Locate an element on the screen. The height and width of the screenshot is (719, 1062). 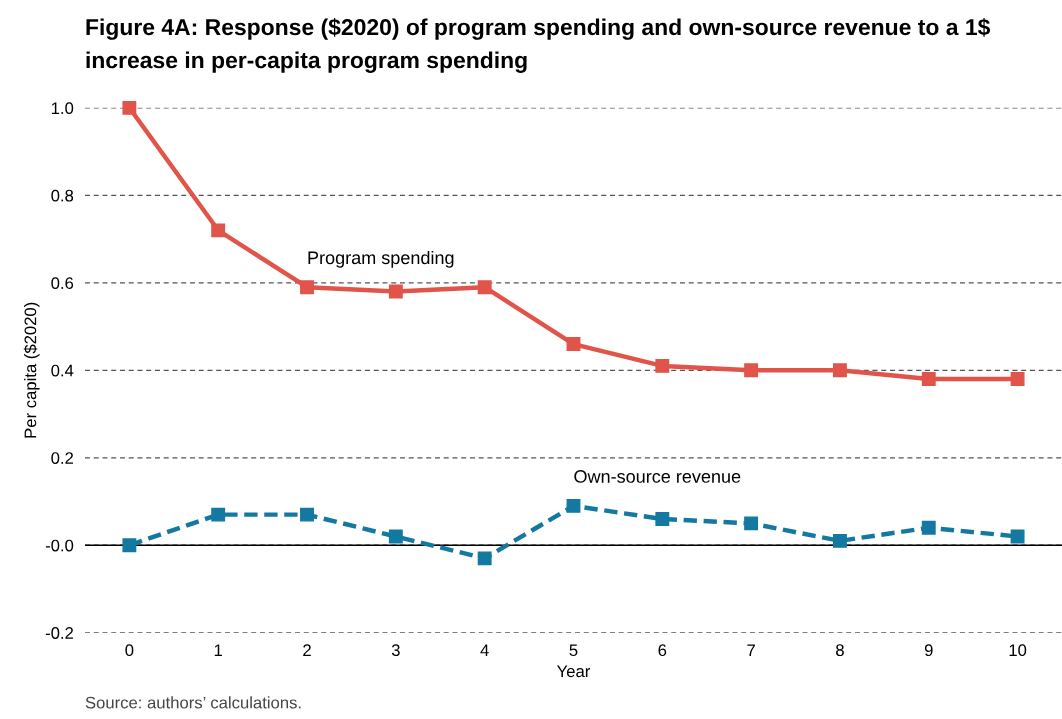
x-tick-label: 8 is located at coordinates (840, 650).